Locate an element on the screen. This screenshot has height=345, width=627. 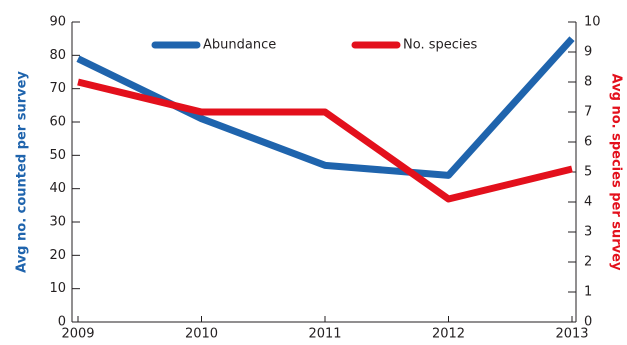
x-tick-label: 2011 is located at coordinates (324, 334).